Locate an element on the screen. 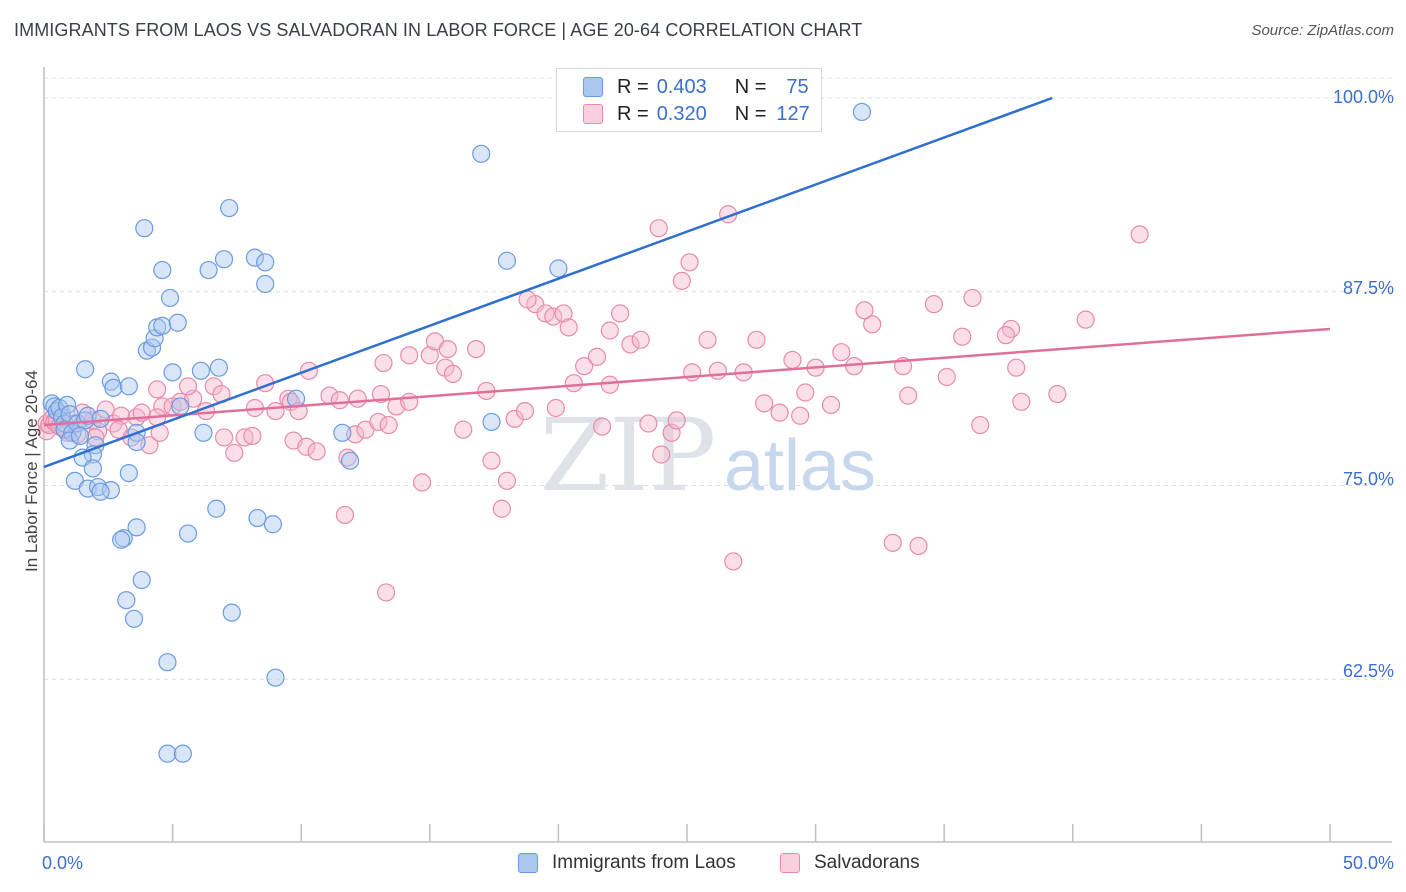 The height and width of the screenshot is (892, 1406). watermark: ZIP atlas is located at coordinates (708, 455).